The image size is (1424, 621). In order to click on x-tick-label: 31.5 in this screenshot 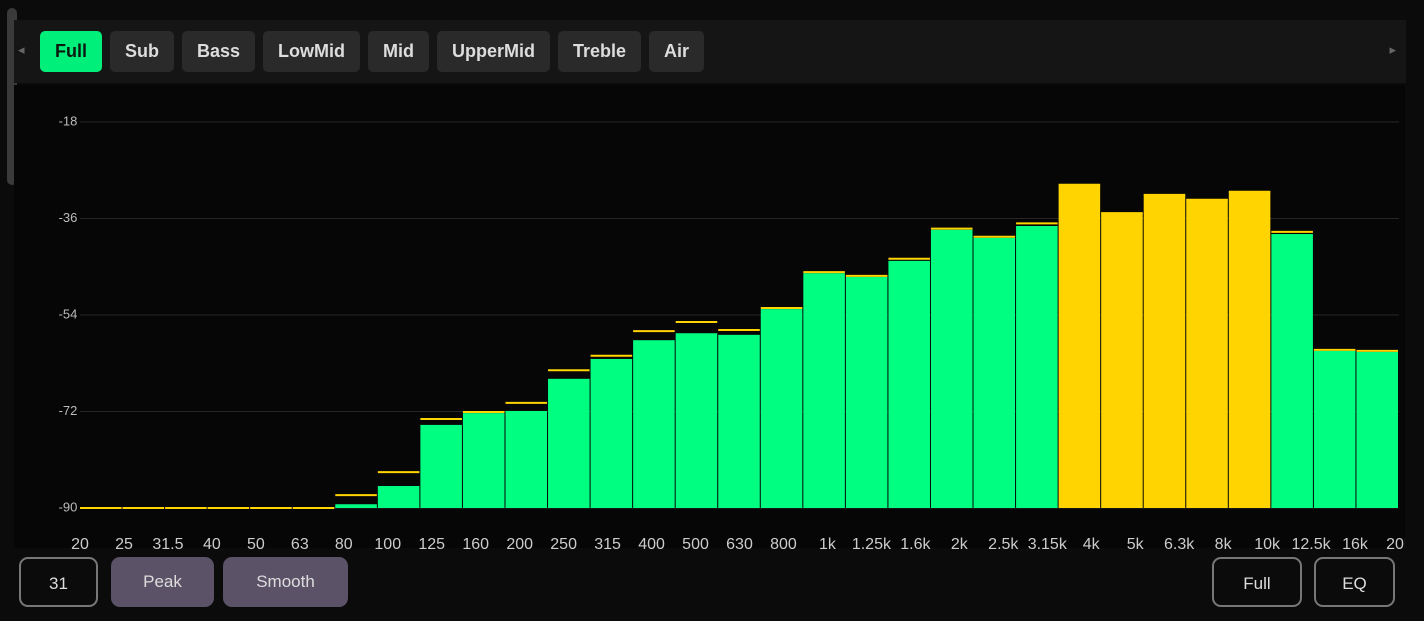, I will do `click(167, 544)`.